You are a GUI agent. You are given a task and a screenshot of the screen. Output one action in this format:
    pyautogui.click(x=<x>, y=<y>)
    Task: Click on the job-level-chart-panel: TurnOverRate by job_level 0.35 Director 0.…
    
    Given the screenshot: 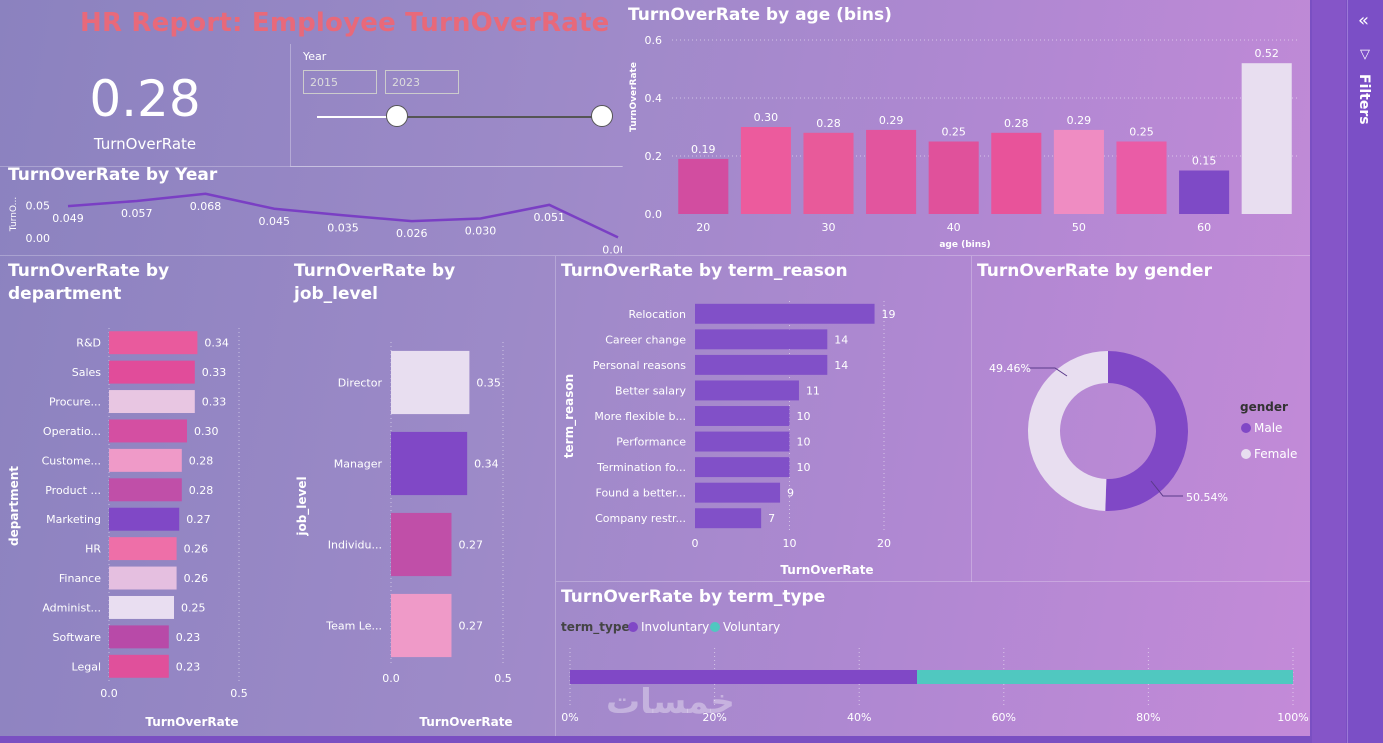 What is the action you would take?
    pyautogui.click(x=421, y=496)
    